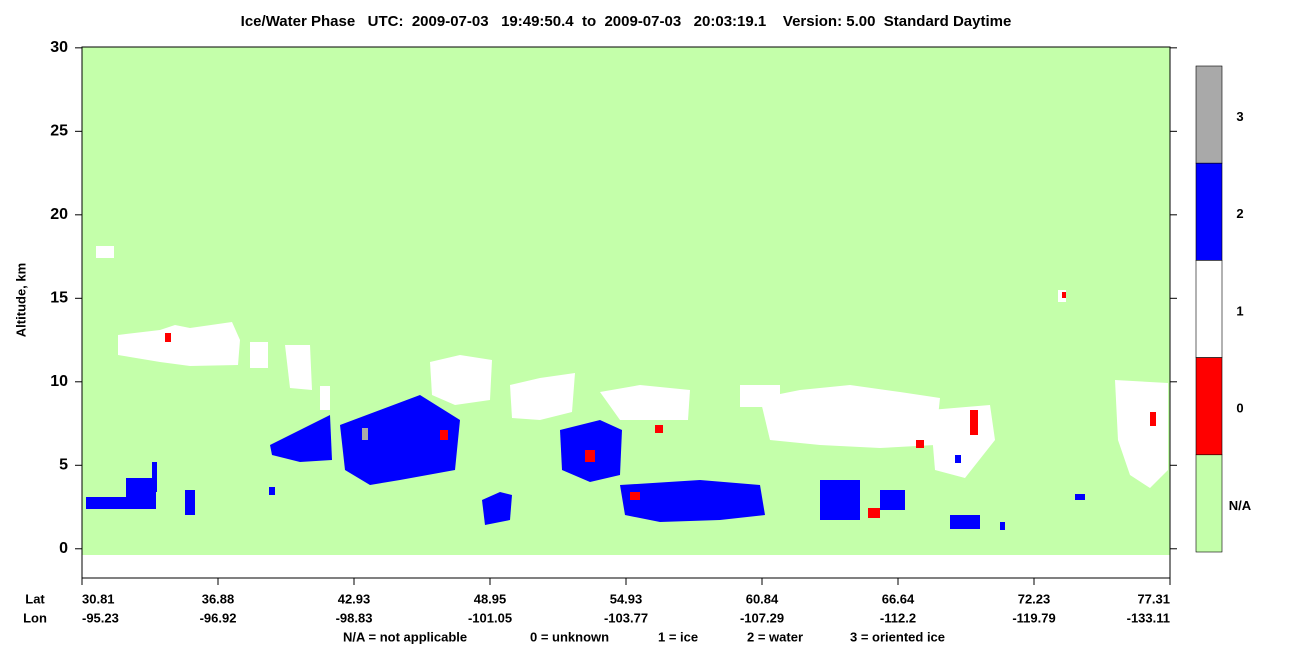 The width and height of the screenshot is (1300, 667). What do you see at coordinates (59, 298) in the screenshot?
I see `y-tick-label: 15` at bounding box center [59, 298].